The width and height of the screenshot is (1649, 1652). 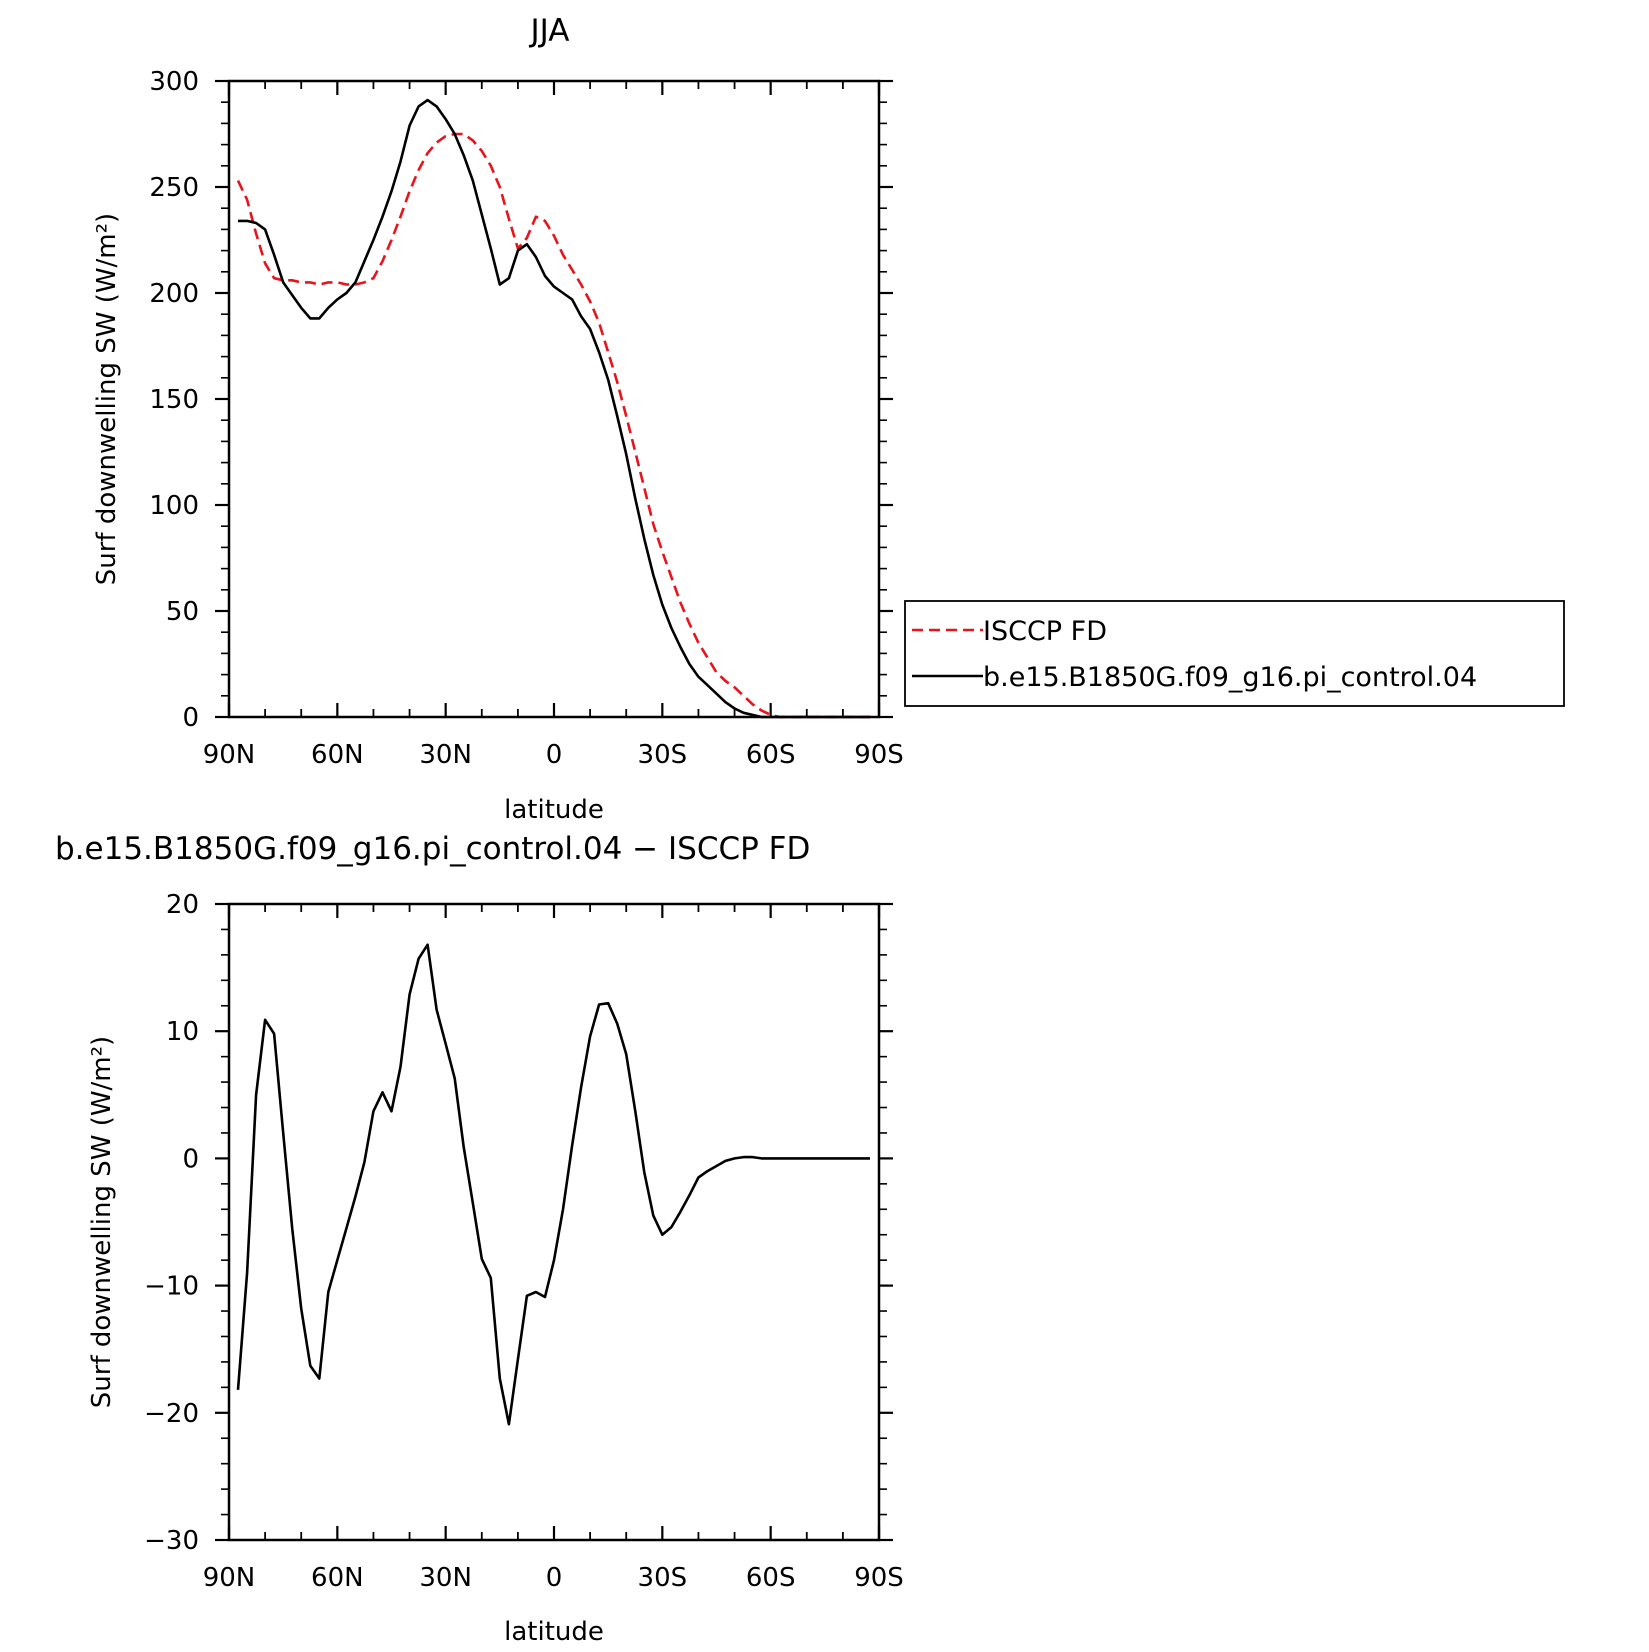 What do you see at coordinates (171, 1414) in the screenshot?
I see `bottom-y-tick-label: −20` at bounding box center [171, 1414].